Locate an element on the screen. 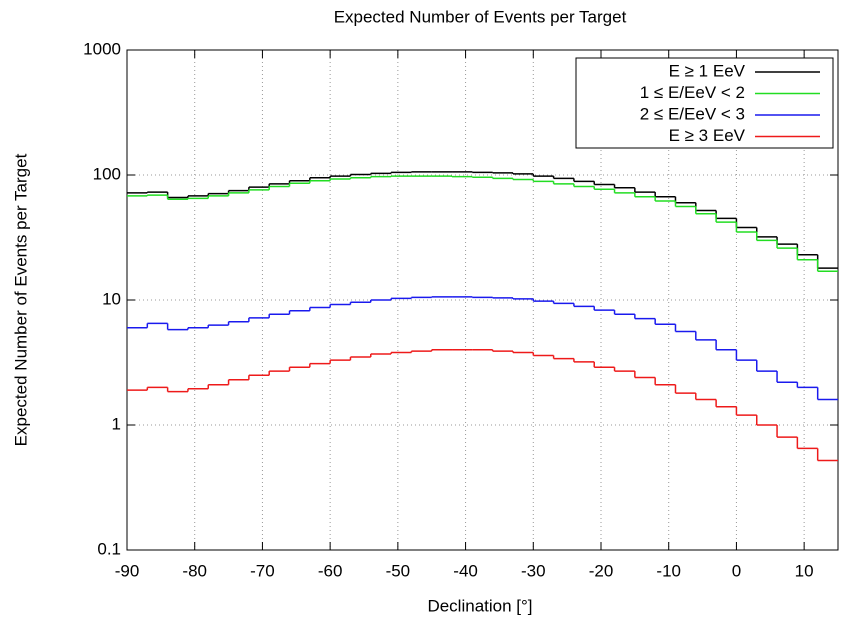  y-tick-label: 1000 is located at coordinates (102, 48).